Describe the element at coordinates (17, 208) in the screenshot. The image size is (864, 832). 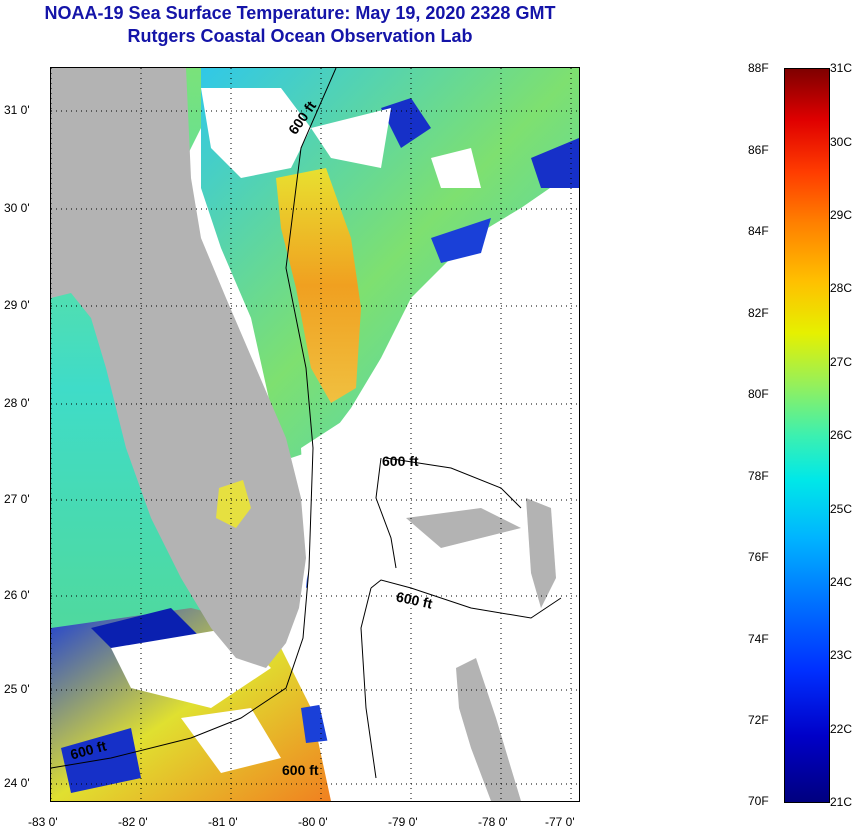
I see `lat-label: 30 0'` at that location.